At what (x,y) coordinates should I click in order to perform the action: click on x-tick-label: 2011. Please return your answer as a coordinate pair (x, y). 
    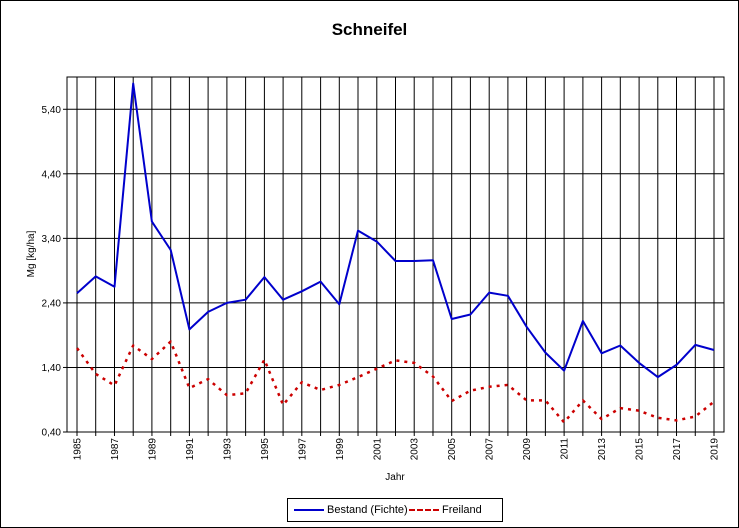
    Looking at the image, I should click on (565, 449).